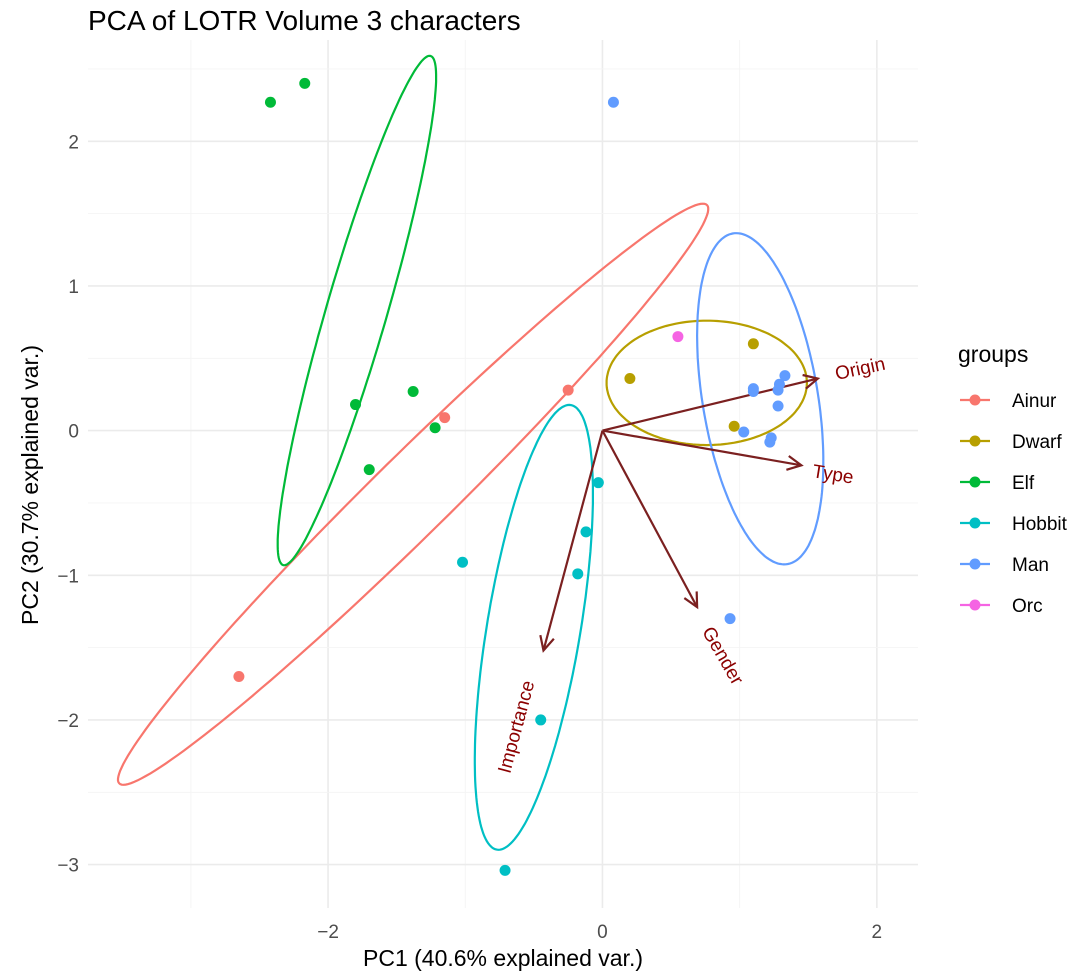 This screenshot has width=1083, height=976. I want to click on loading-label-importance: Importance, so click(516, 726).